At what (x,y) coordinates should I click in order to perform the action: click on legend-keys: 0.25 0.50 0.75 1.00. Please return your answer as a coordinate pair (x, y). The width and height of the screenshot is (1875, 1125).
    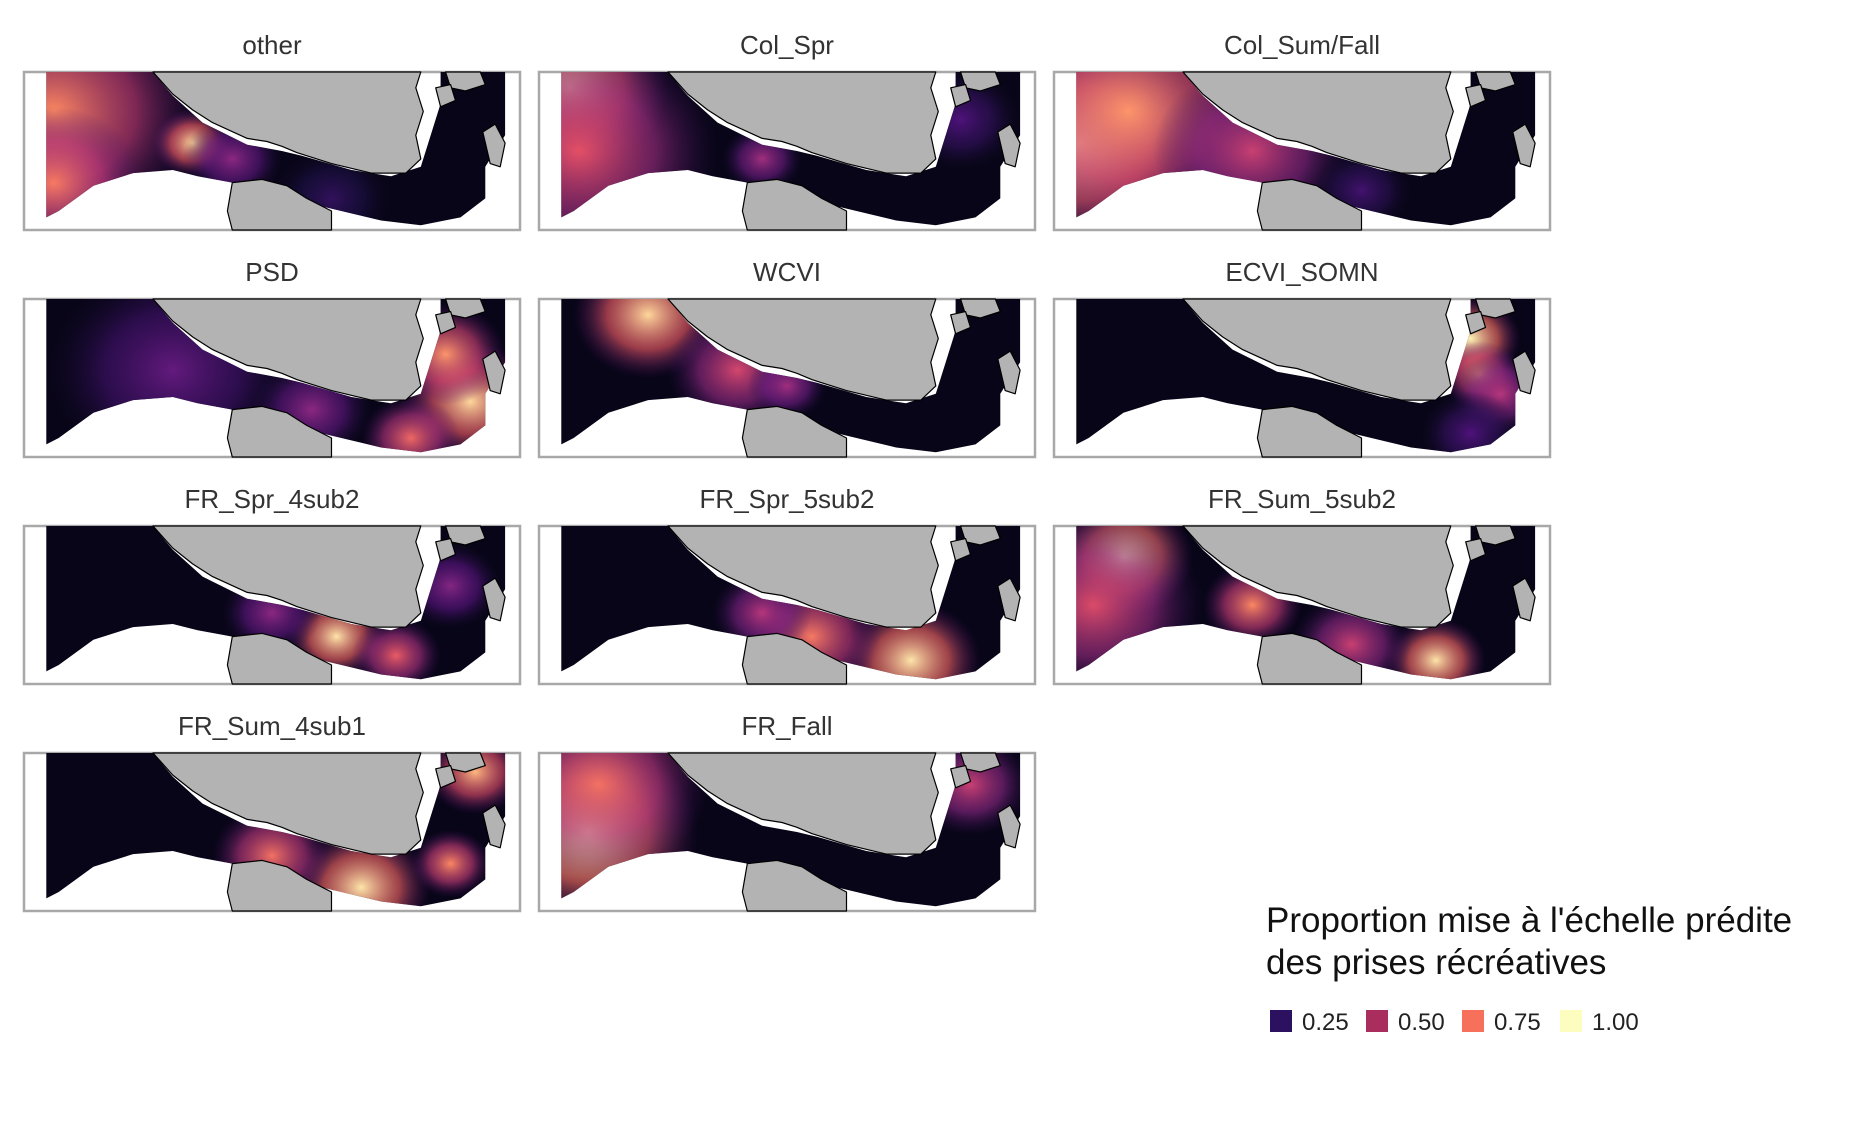
    Looking at the image, I should click on (1454, 1022).